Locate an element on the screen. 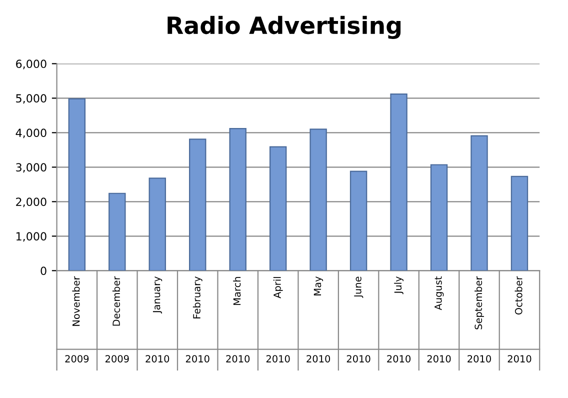 This screenshot has height=398, width=568. chart-title: Radio Advertising is located at coordinates (284, 27).